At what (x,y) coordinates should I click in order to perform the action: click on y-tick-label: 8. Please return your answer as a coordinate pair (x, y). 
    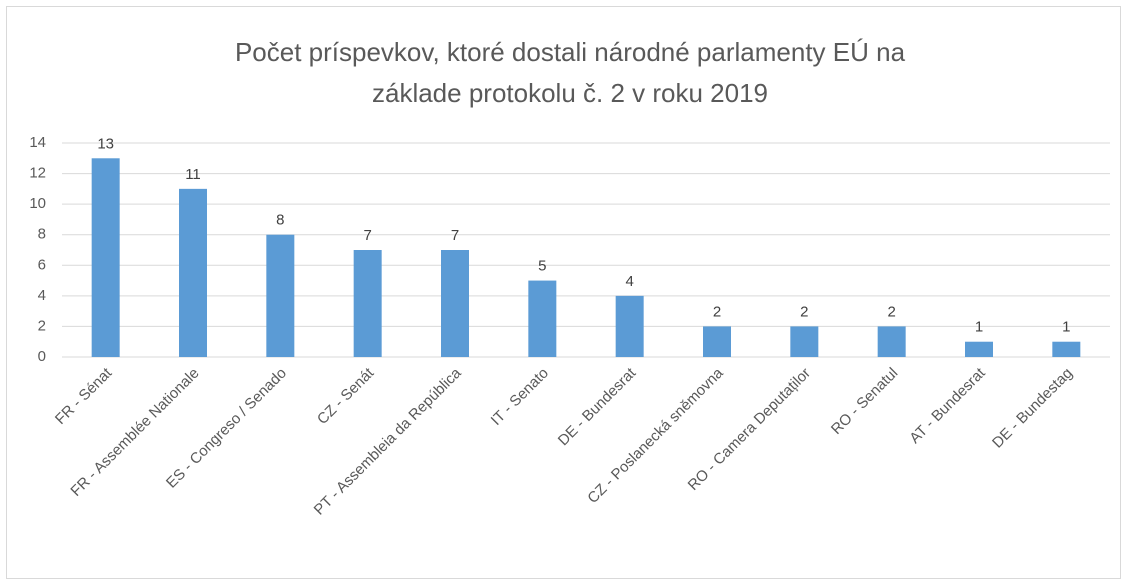
    Looking at the image, I should click on (42, 234).